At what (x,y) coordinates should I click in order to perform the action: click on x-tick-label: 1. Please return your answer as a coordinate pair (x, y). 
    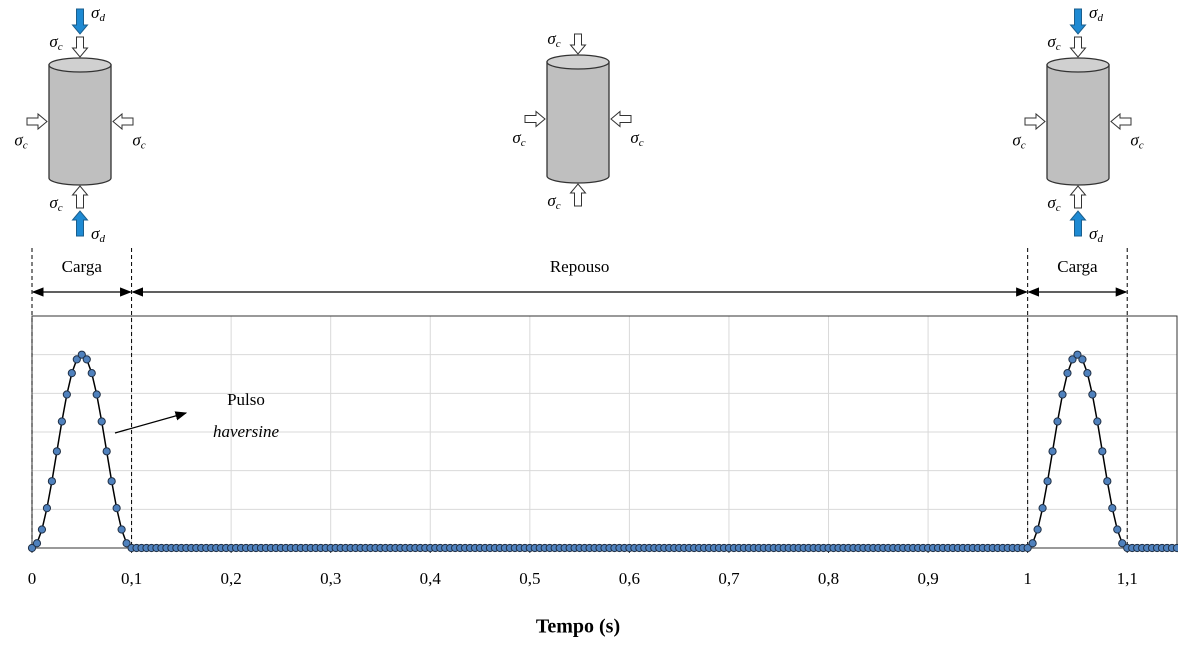
    Looking at the image, I should click on (1027, 578).